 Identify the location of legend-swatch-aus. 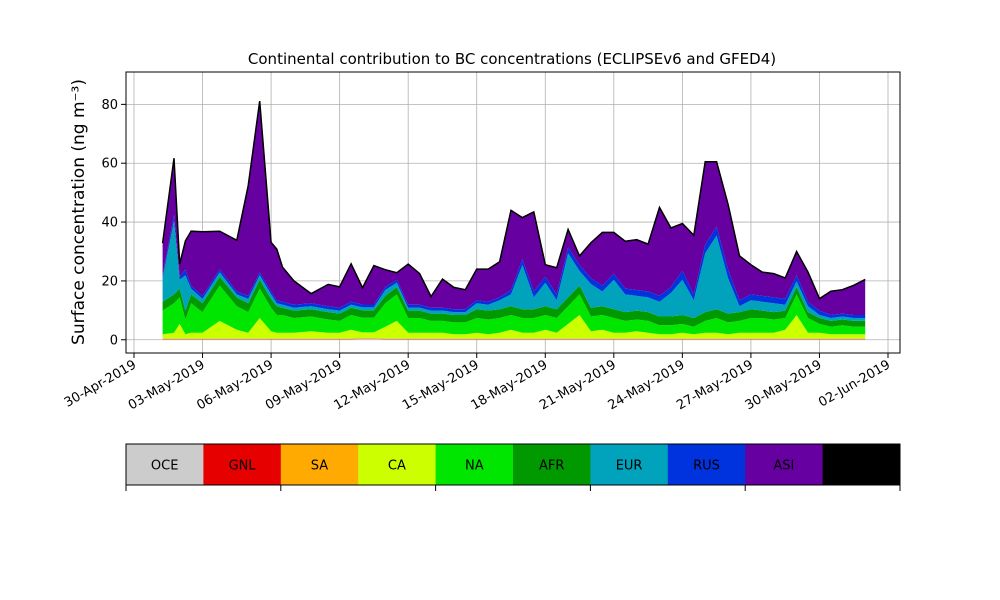
(861, 464).